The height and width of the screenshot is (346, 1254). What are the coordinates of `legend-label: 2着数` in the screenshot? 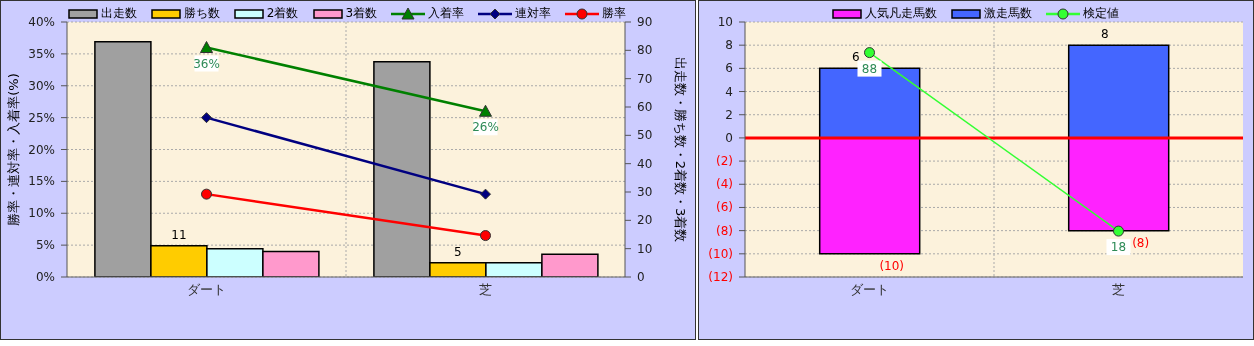 It's located at (282, 13).